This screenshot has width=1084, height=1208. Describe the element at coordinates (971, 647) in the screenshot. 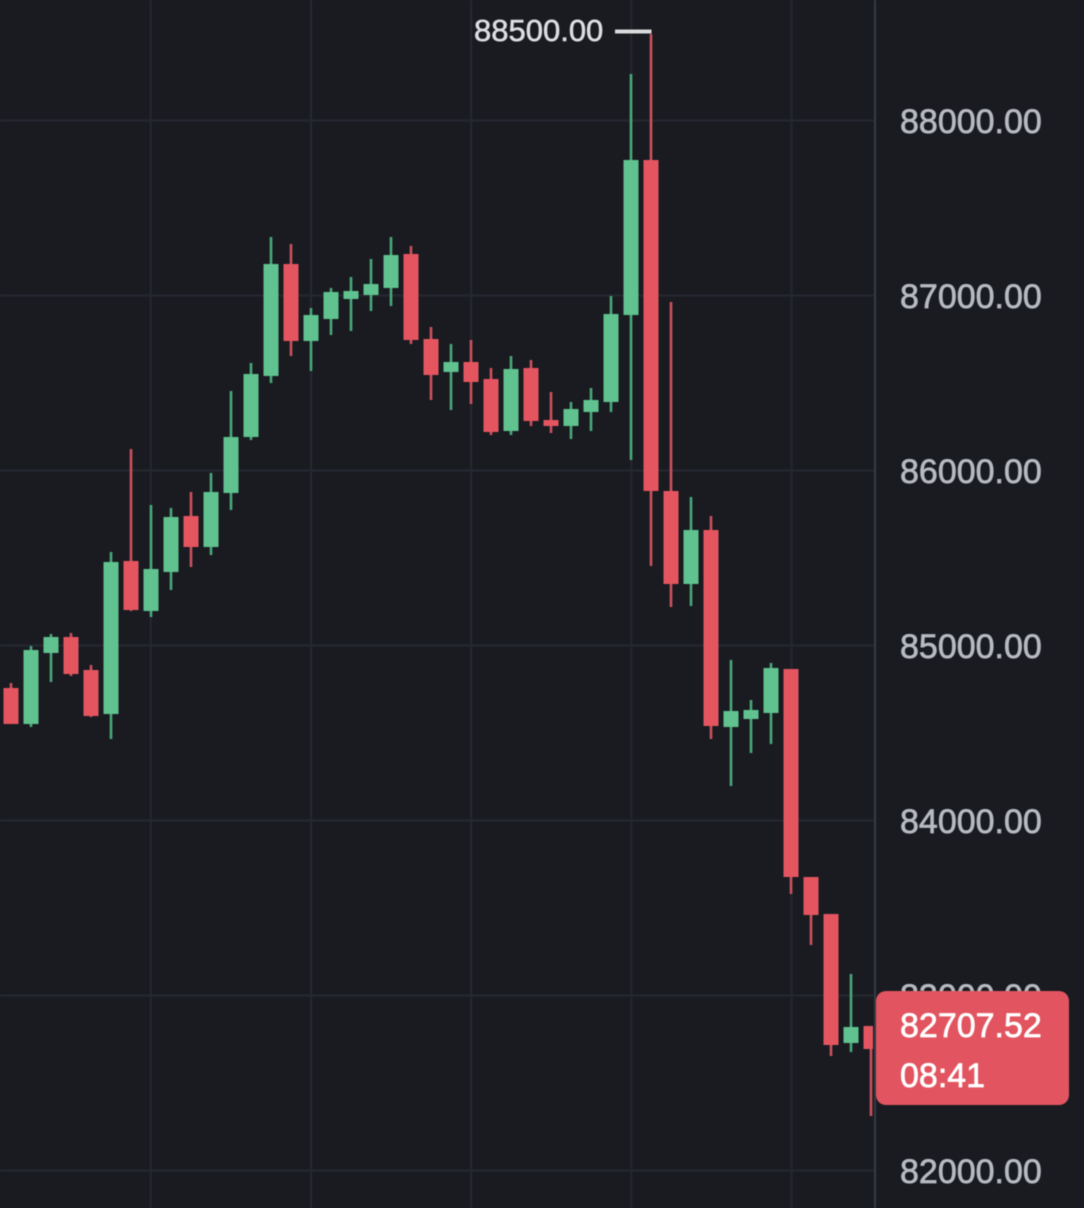

I see `svg-text: 85000.00` at that location.